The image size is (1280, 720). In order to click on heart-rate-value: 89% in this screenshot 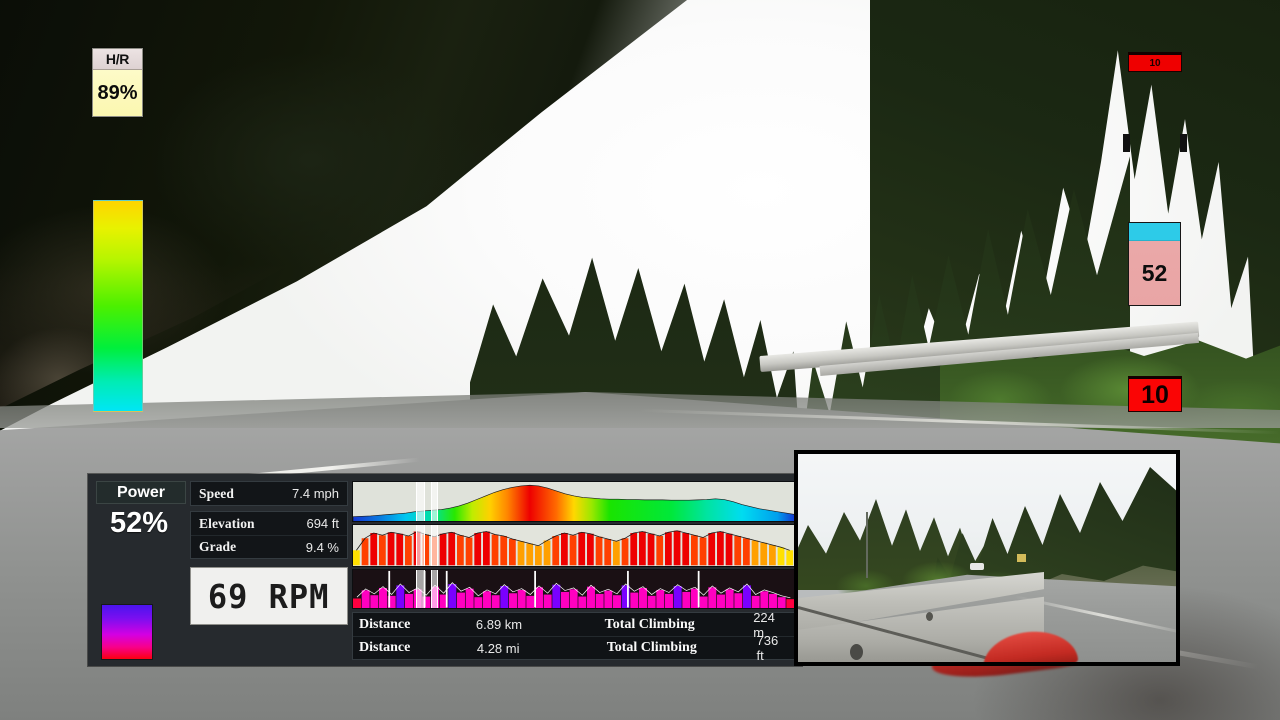, I will do `click(117, 93)`.